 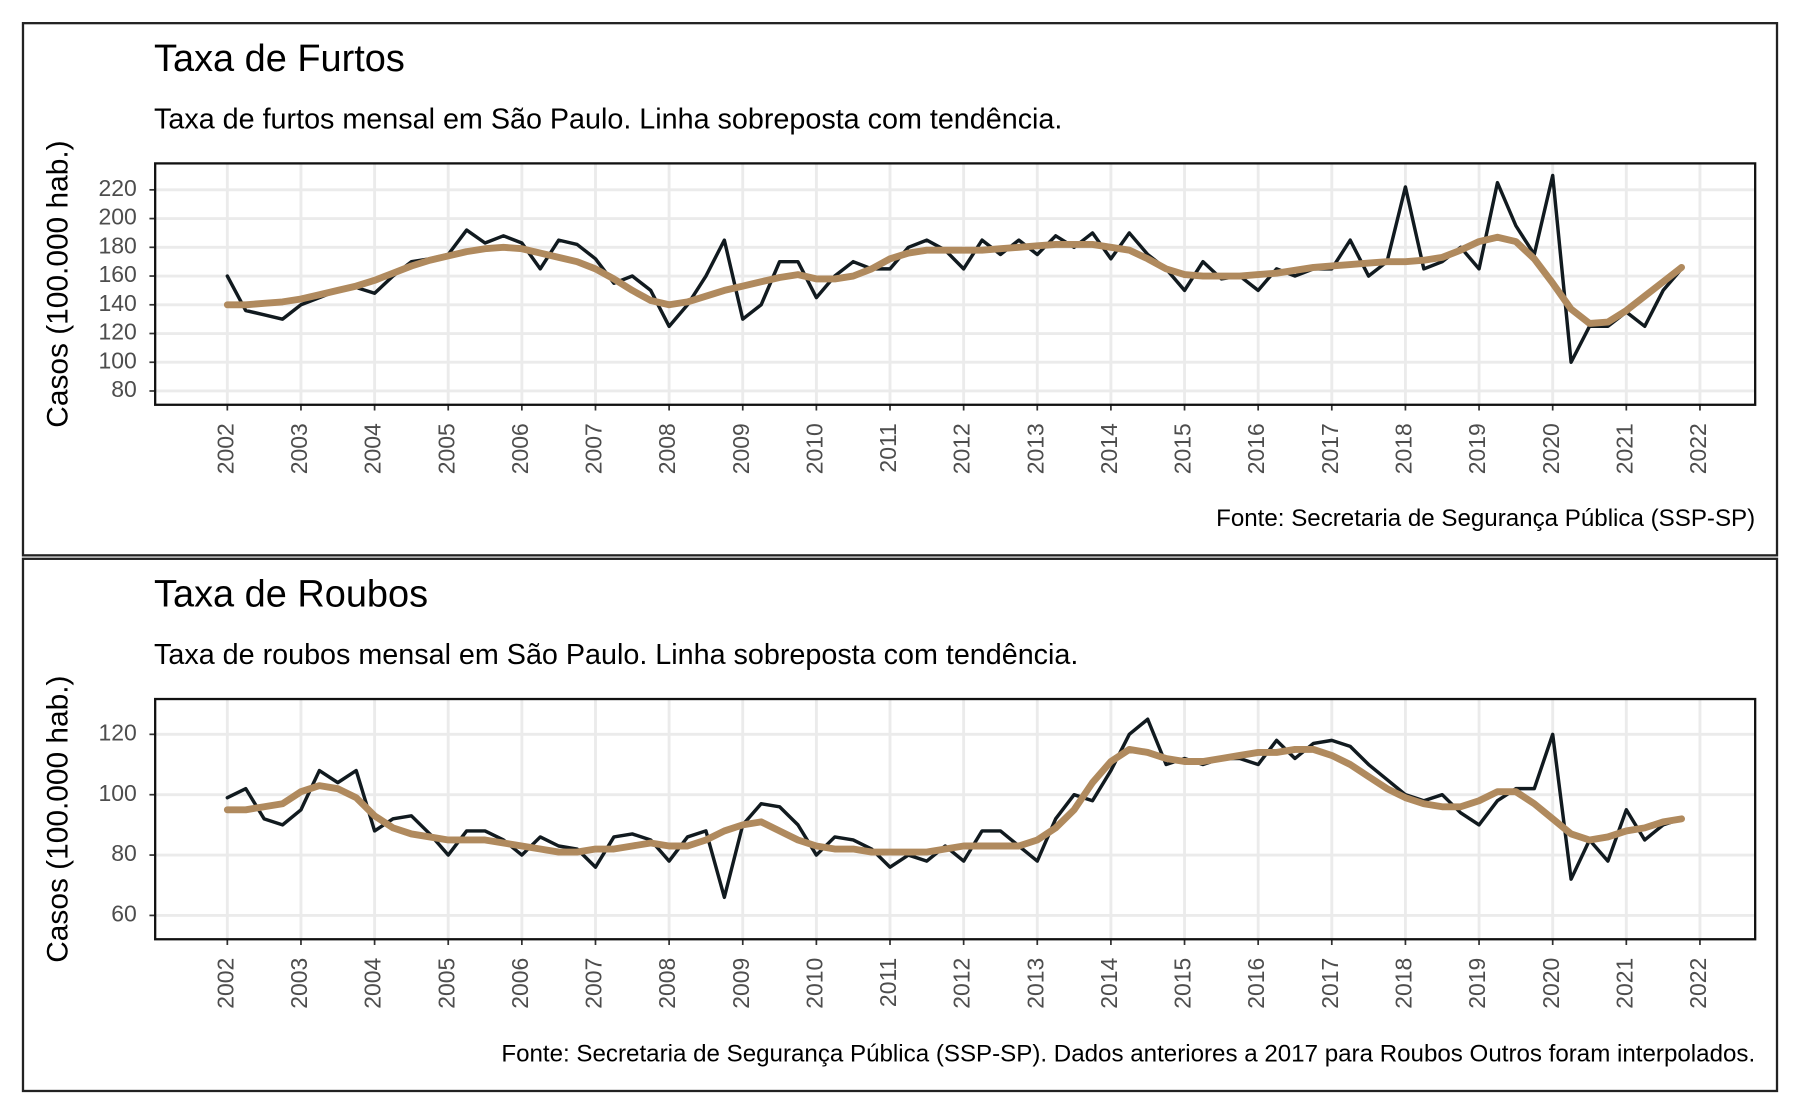 I want to click on chart-title: Taxa de Roubos, so click(x=291, y=595).